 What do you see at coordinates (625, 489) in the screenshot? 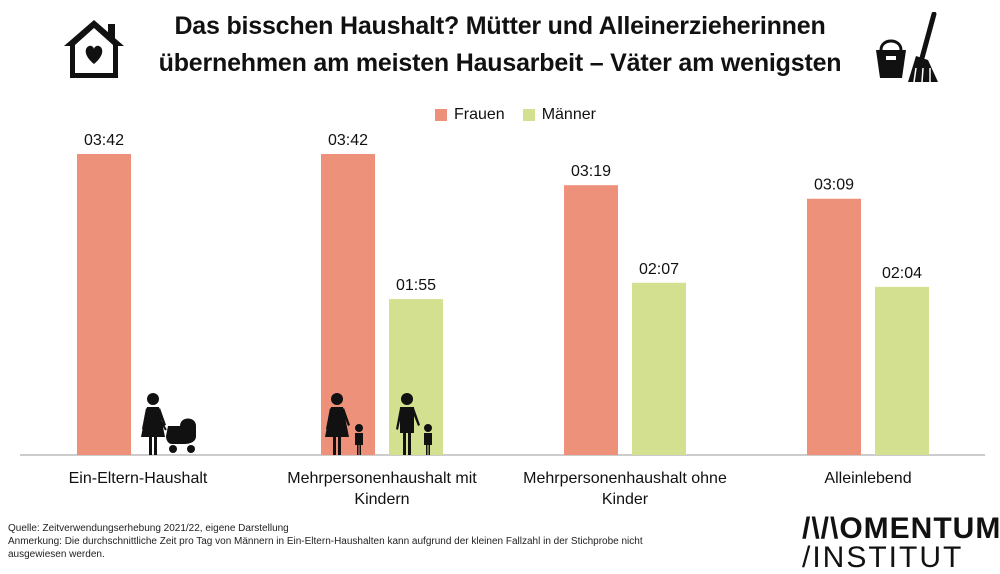
I see `category-label-3: Mehrpersonenhaushalt ohne Kinder` at bounding box center [625, 489].